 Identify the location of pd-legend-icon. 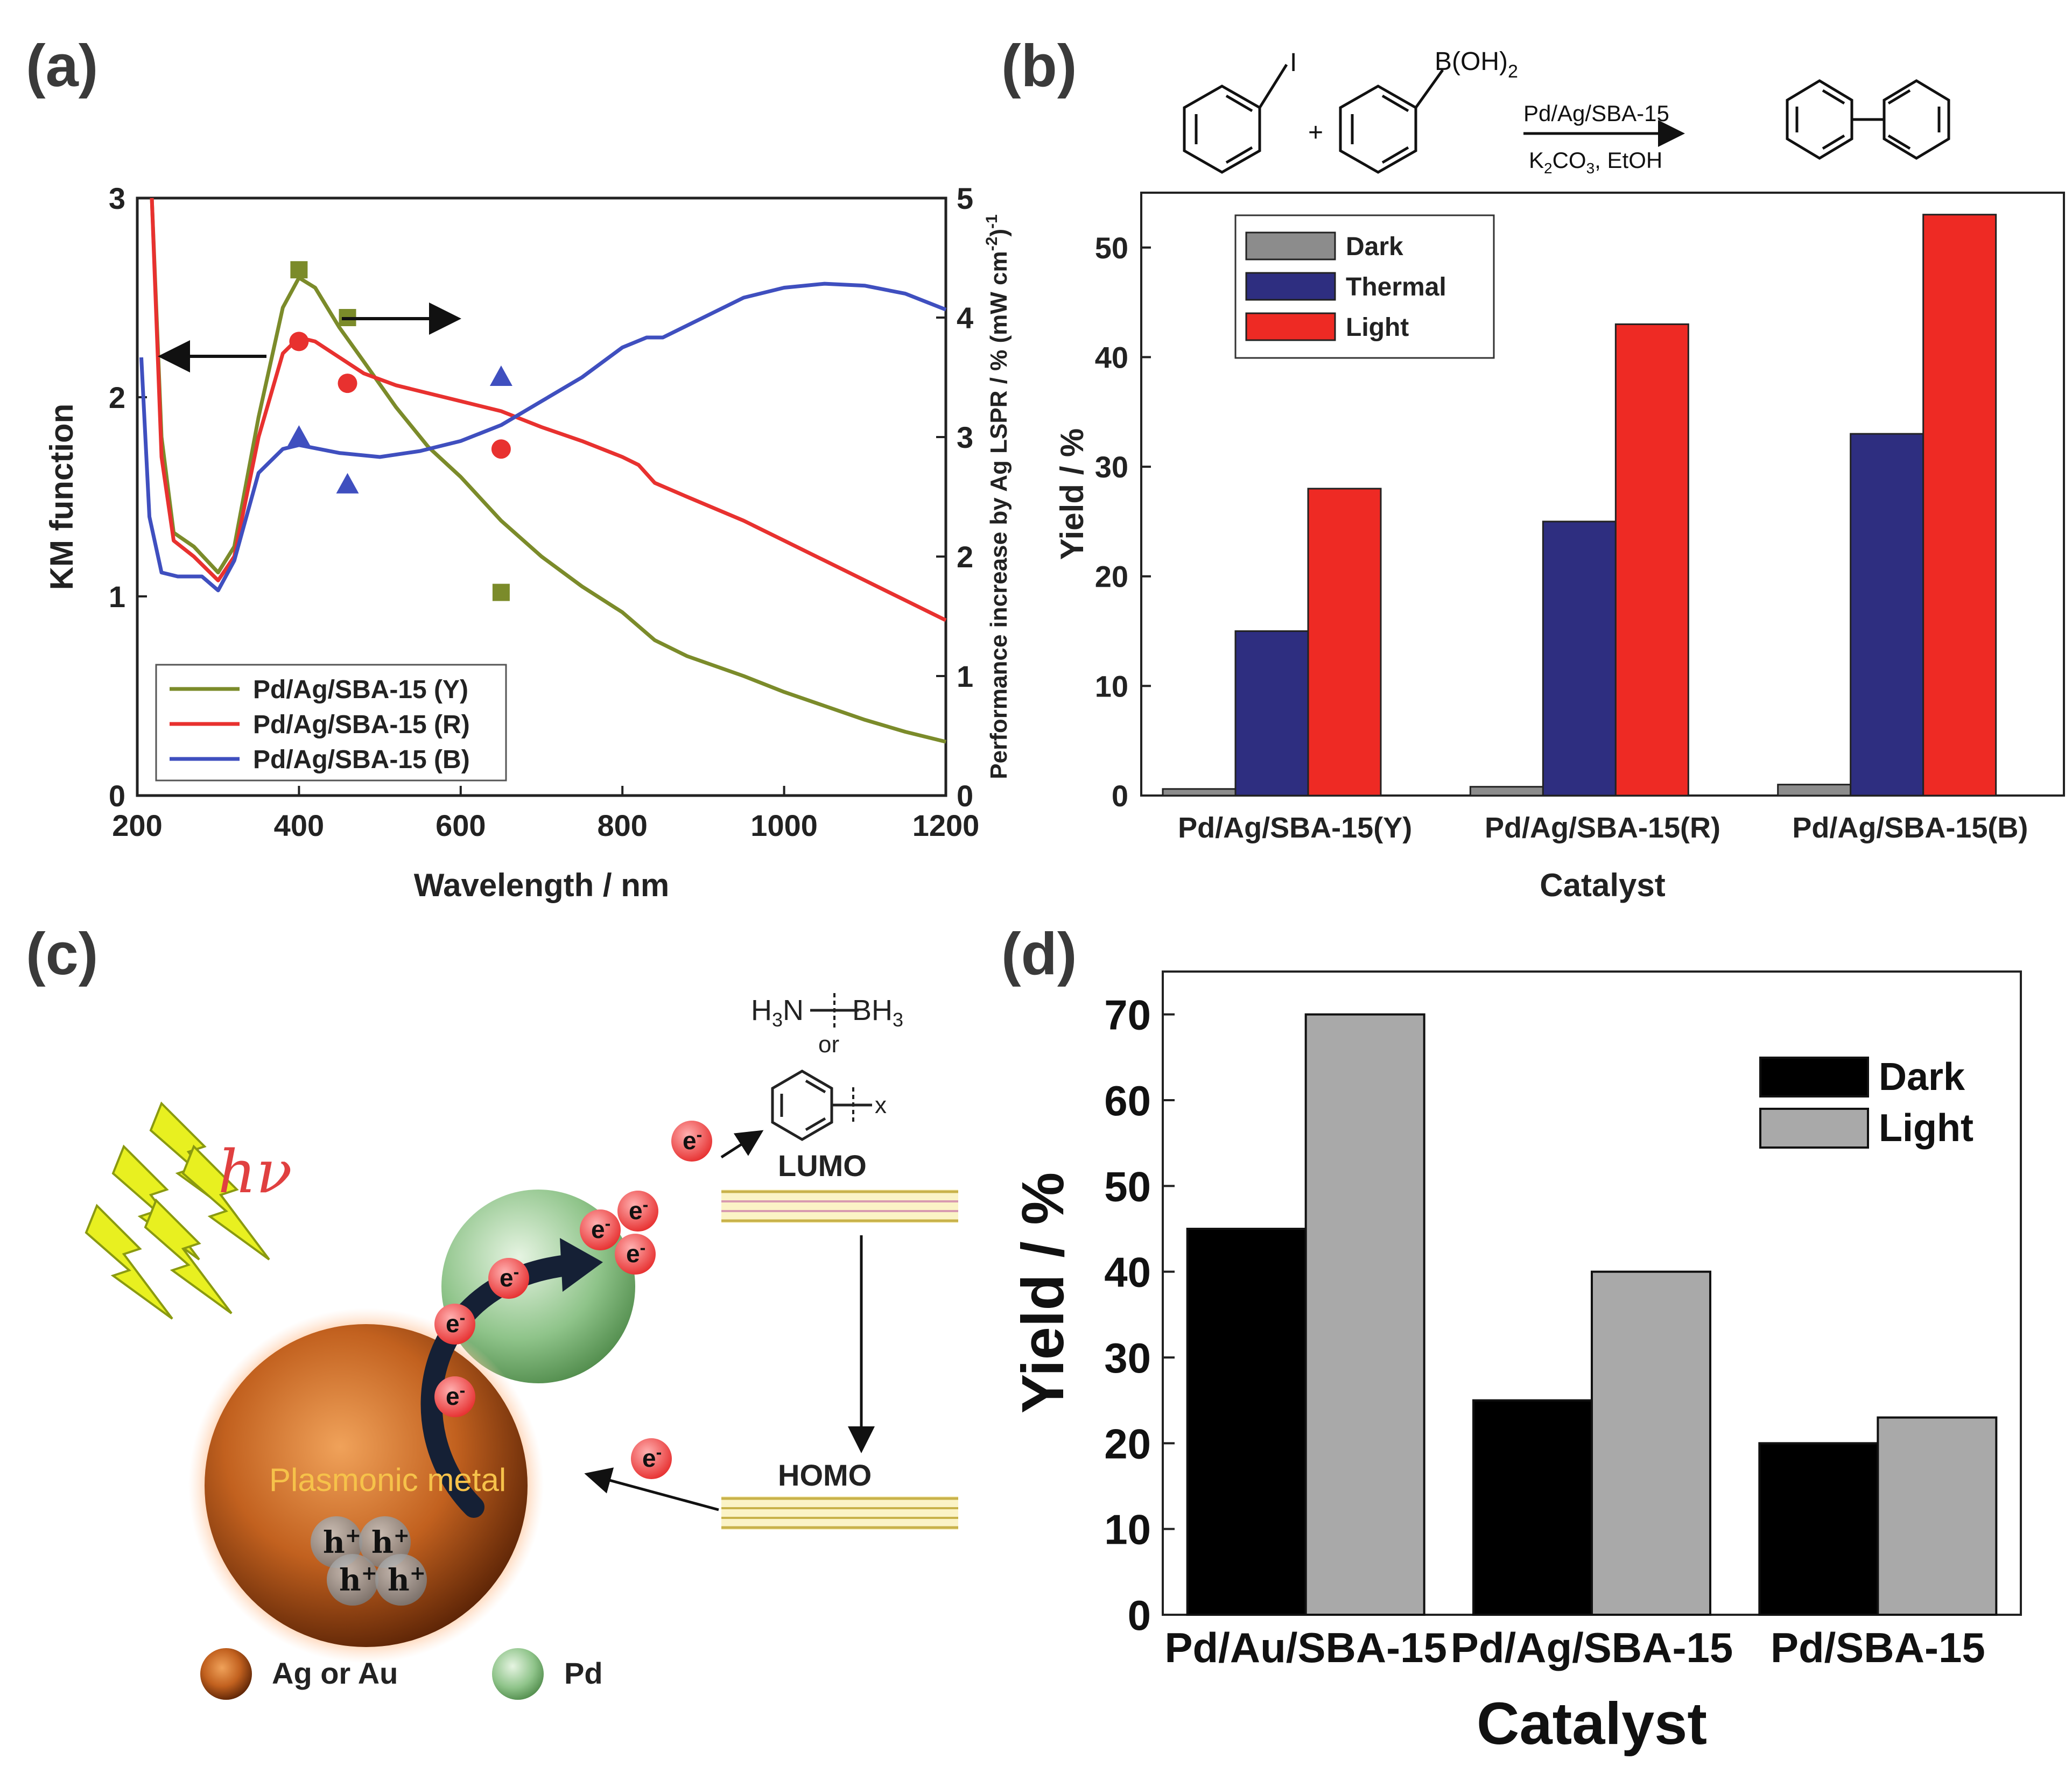
(518, 1674).